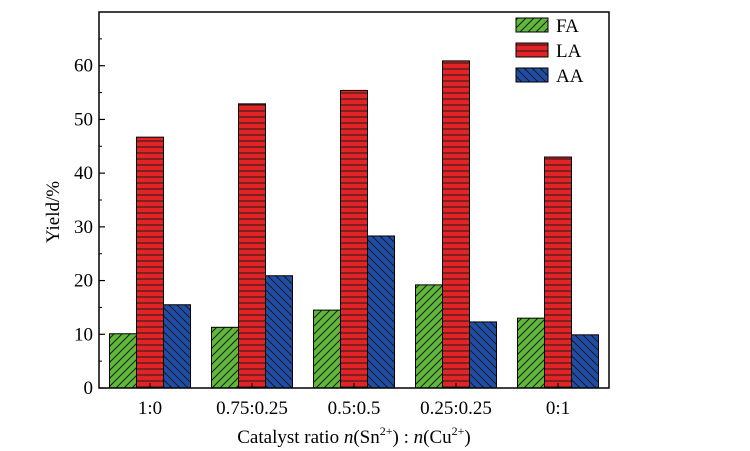  Describe the element at coordinates (354, 408) in the screenshot. I see `x-tick-label: 0.5:0.5` at that location.